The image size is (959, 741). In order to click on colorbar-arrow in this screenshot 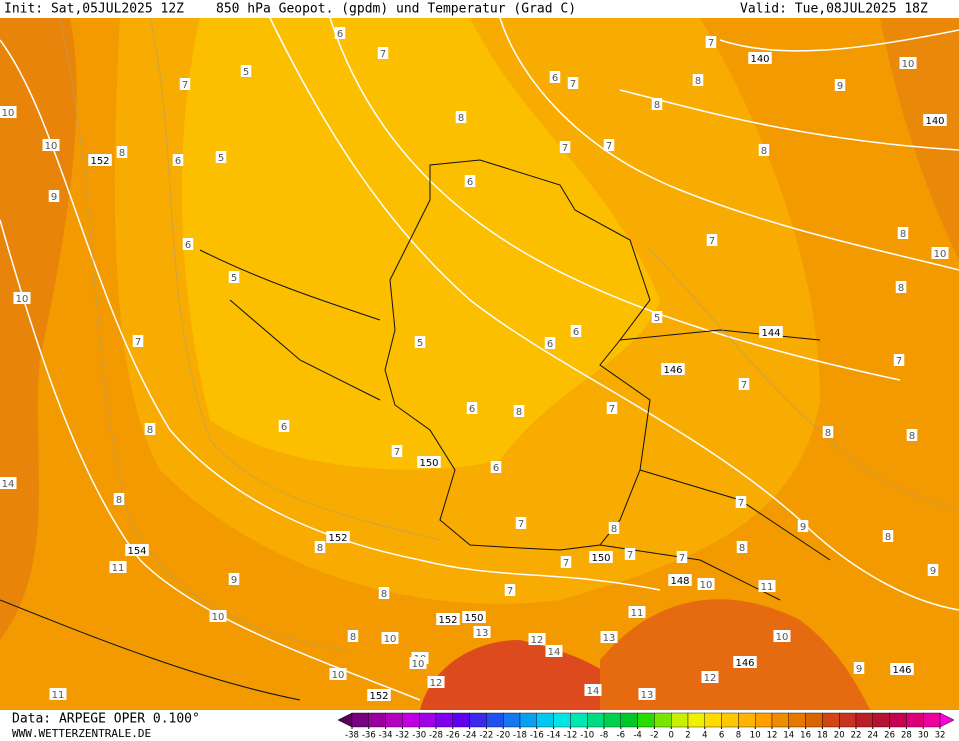, I will do `click(947, 720)`.